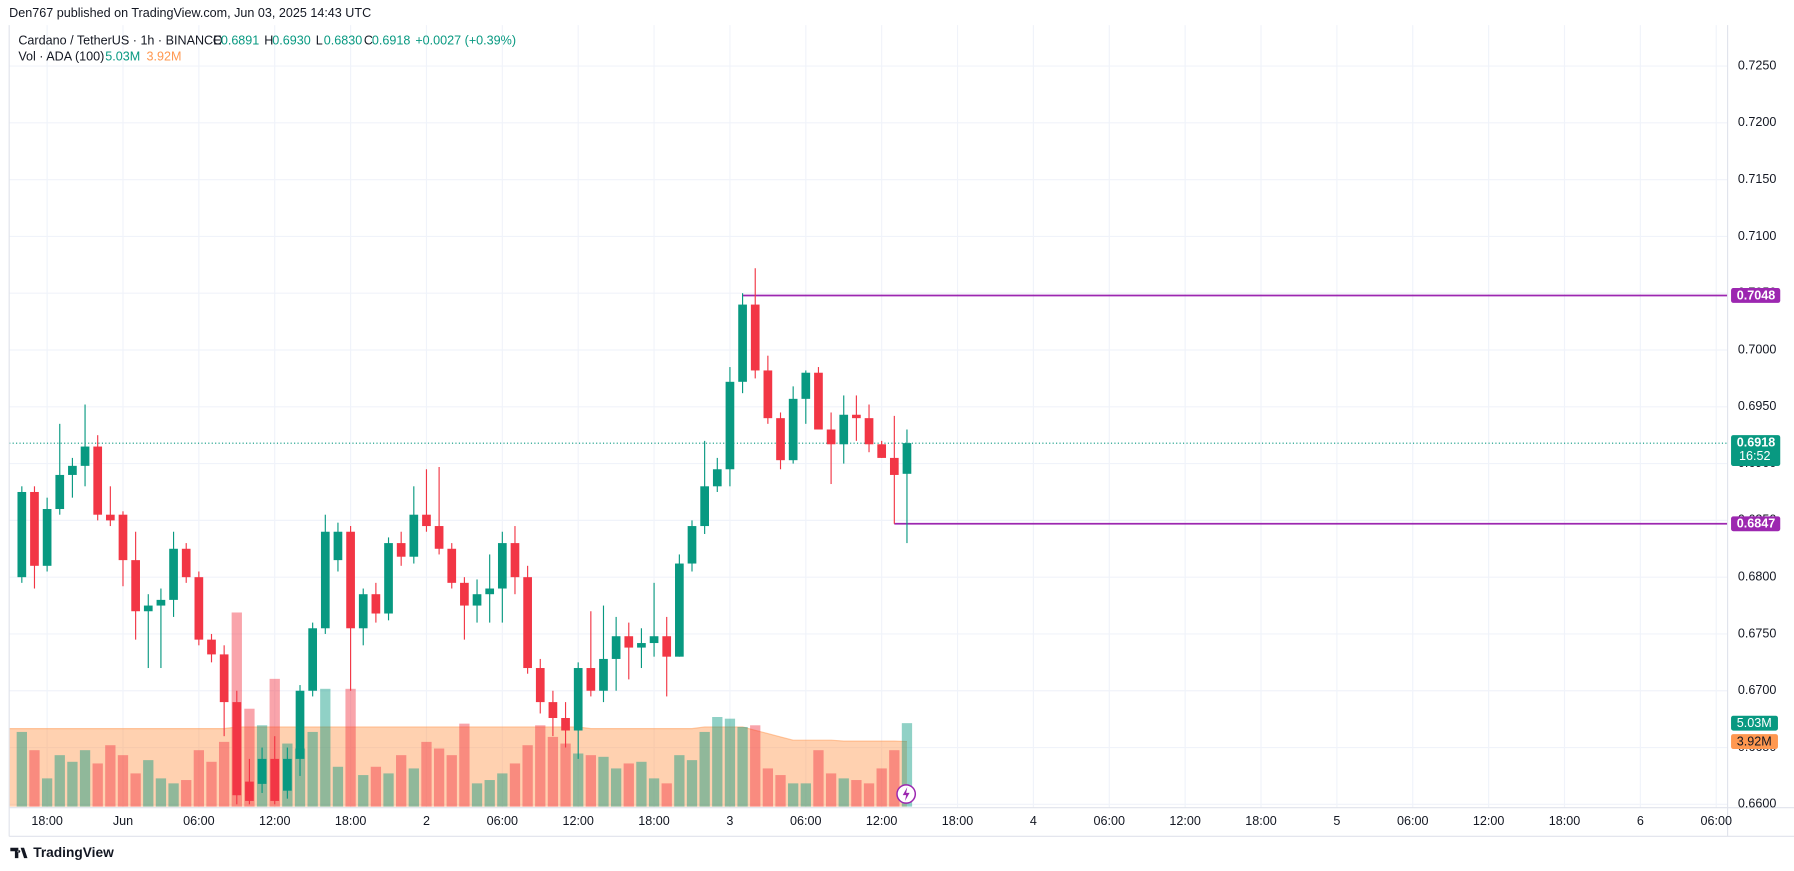 The width and height of the screenshot is (1794, 871). What do you see at coordinates (1754, 456) in the screenshot?
I see `countdown: 16:52` at bounding box center [1754, 456].